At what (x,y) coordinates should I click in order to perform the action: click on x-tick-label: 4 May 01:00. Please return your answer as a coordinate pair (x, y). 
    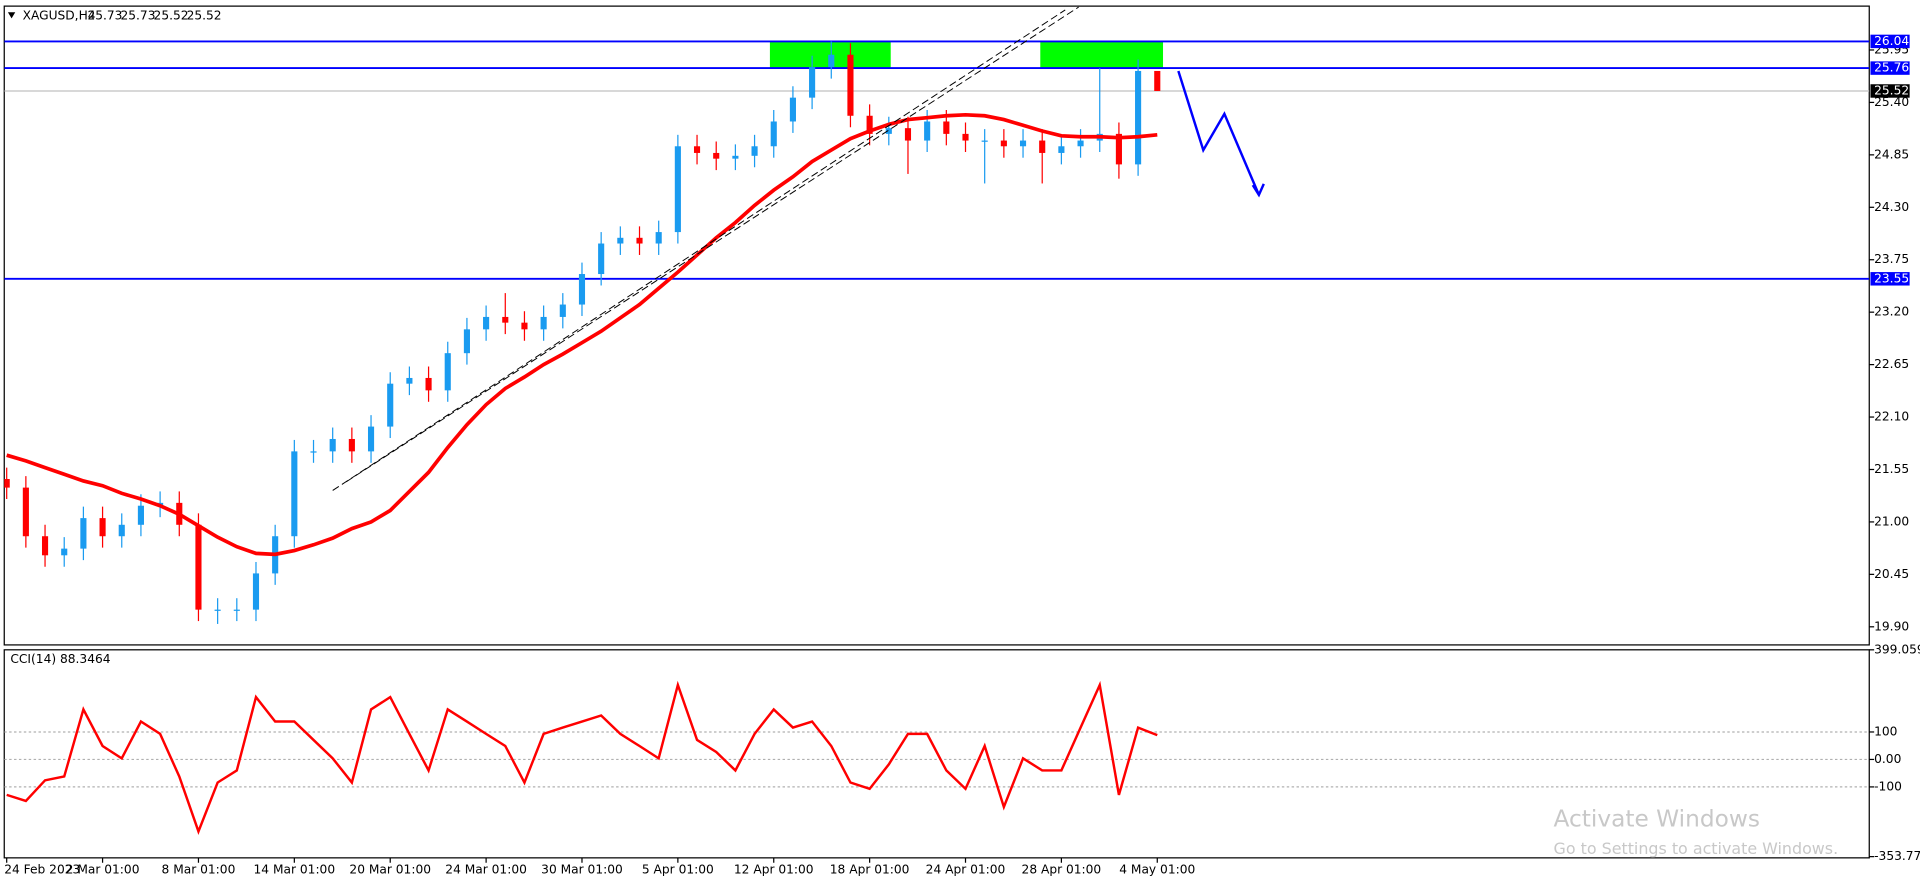
    Looking at the image, I should click on (1157, 870).